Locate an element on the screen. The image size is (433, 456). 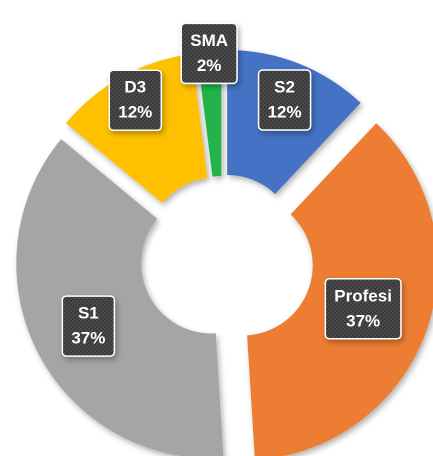
category-label: D3 is located at coordinates (135, 87).